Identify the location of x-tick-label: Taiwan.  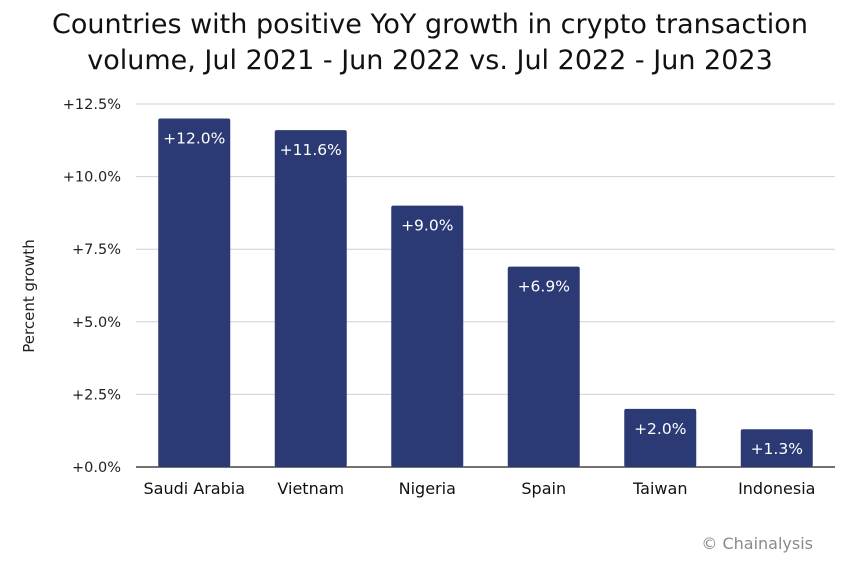
(659, 488).